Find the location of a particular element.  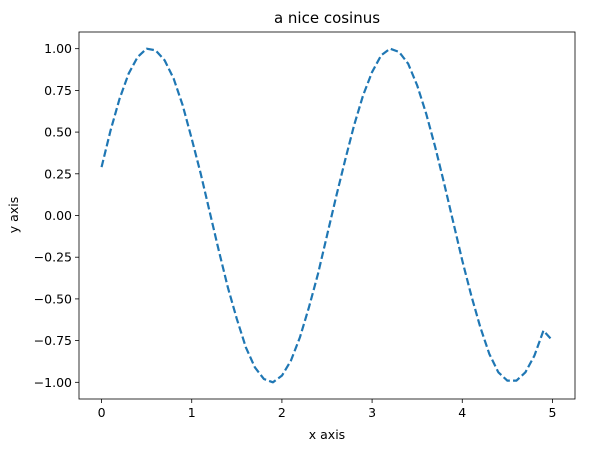

x-tick-label: 5 is located at coordinates (552, 412).